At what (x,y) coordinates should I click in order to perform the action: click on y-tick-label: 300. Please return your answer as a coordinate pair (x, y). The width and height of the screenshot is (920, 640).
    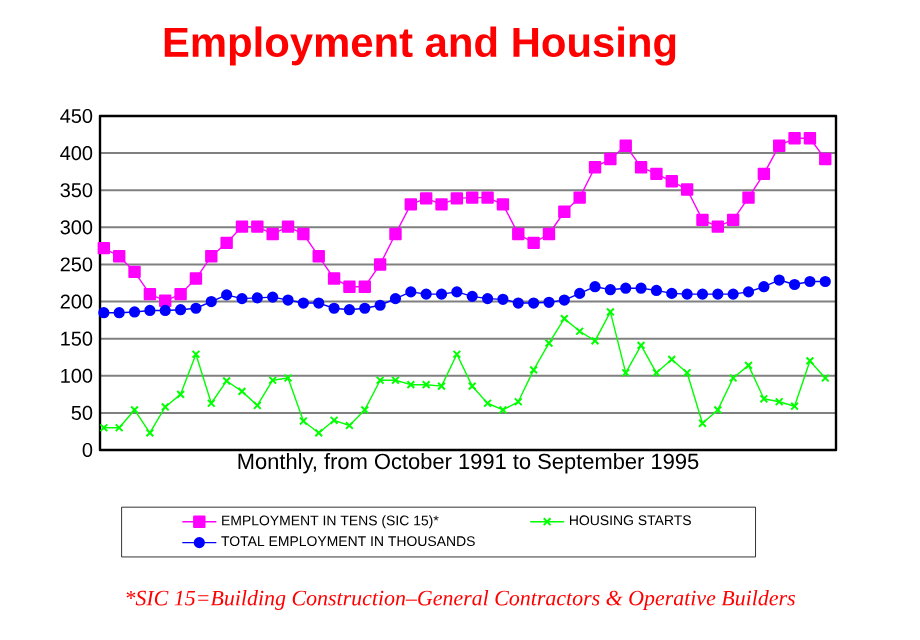
    Looking at the image, I should click on (76, 227).